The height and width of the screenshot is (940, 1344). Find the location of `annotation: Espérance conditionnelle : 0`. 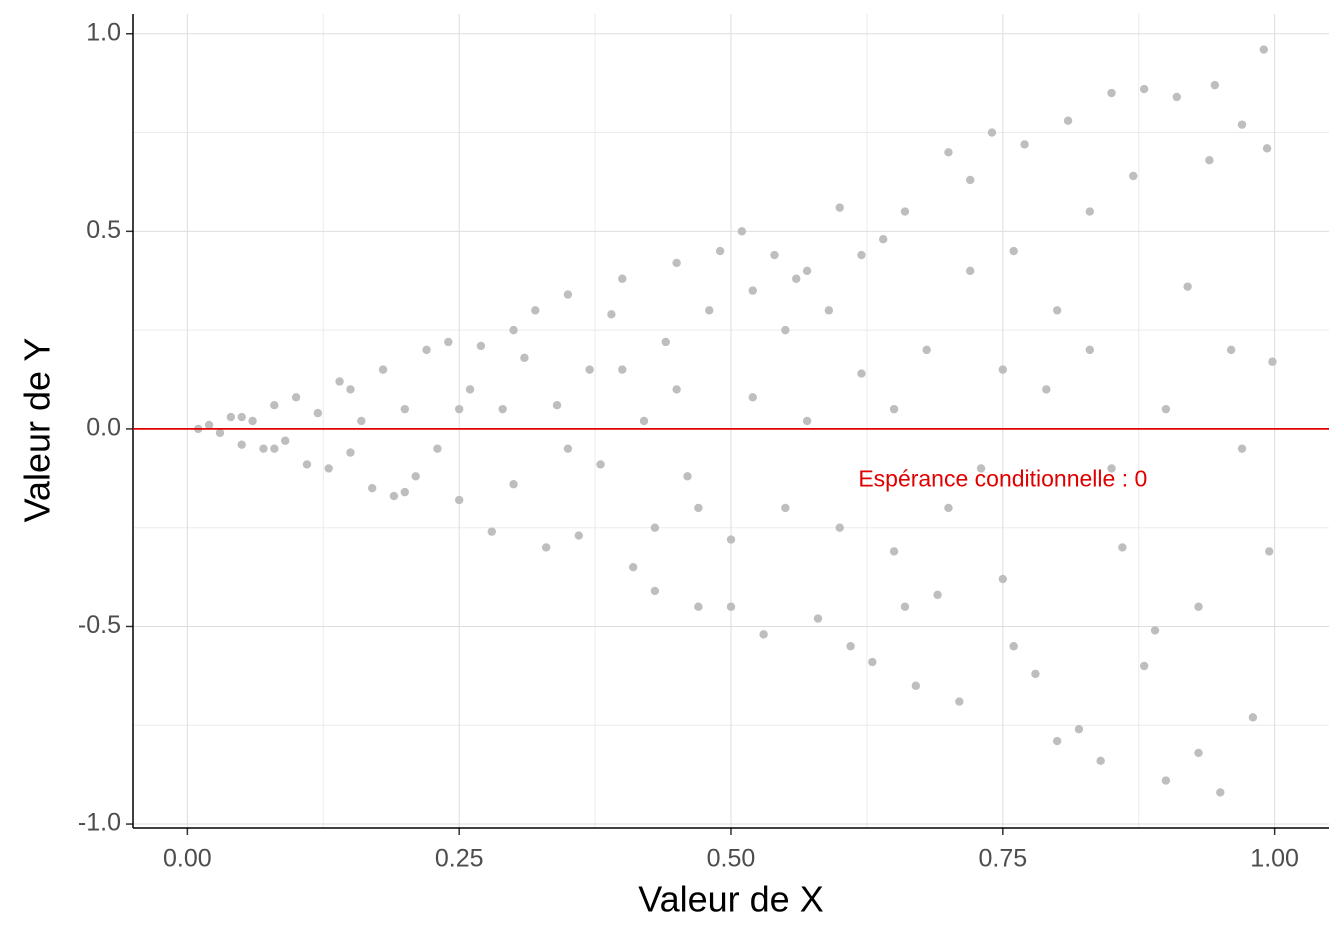

annotation: Espérance conditionnelle : 0 is located at coordinates (1002, 478).